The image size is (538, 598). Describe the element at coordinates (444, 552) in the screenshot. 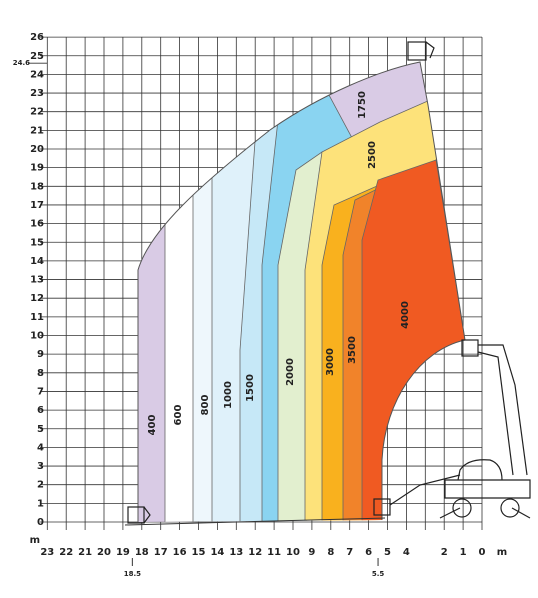

I see `x-tick-label: 2` at that location.